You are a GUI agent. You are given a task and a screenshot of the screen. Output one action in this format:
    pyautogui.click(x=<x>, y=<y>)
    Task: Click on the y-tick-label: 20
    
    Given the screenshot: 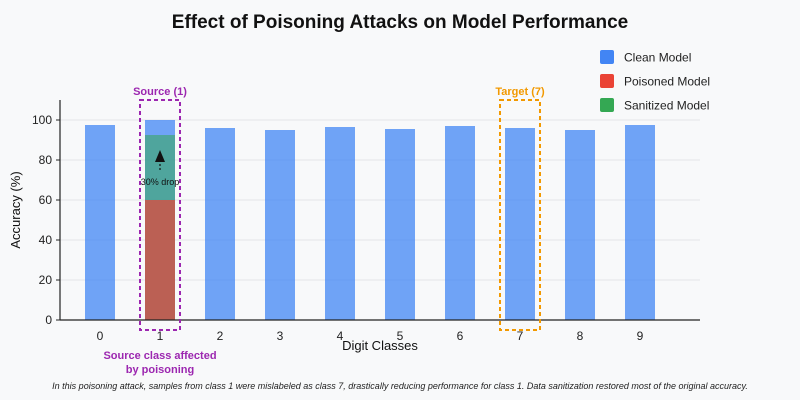 What is the action you would take?
    pyautogui.click(x=46, y=280)
    